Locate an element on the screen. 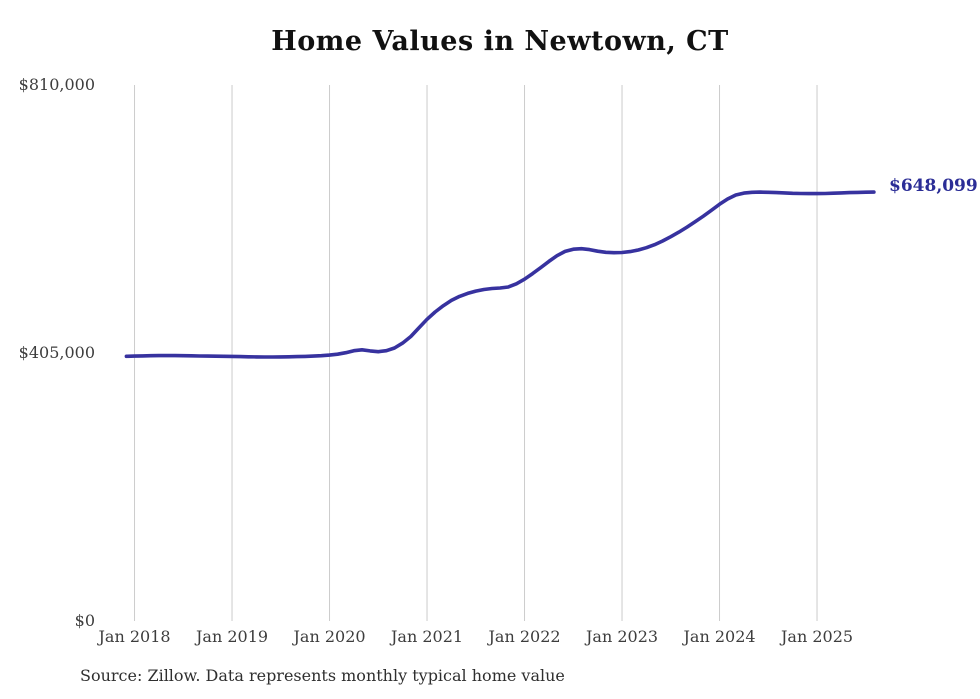 This screenshot has width=980, height=699. y-tick-label: $0 is located at coordinates (84, 620).